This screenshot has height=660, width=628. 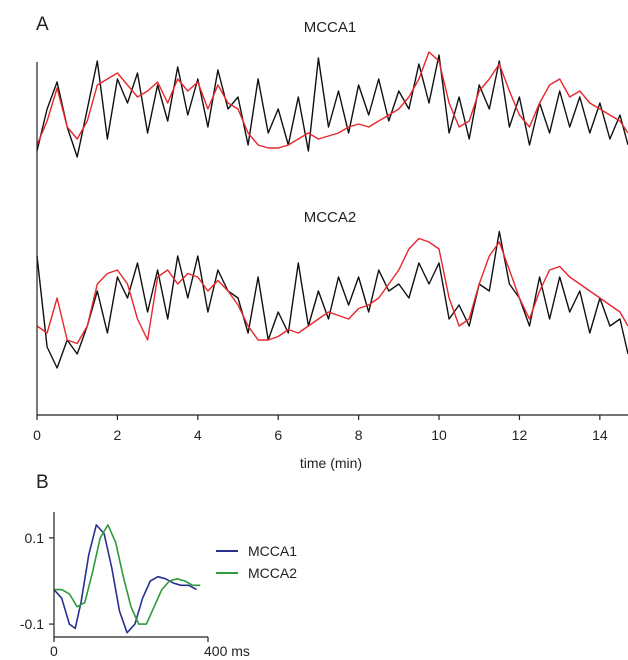 What do you see at coordinates (35, 538) in the screenshot?
I see `y-tick-label: 0.1` at bounding box center [35, 538].